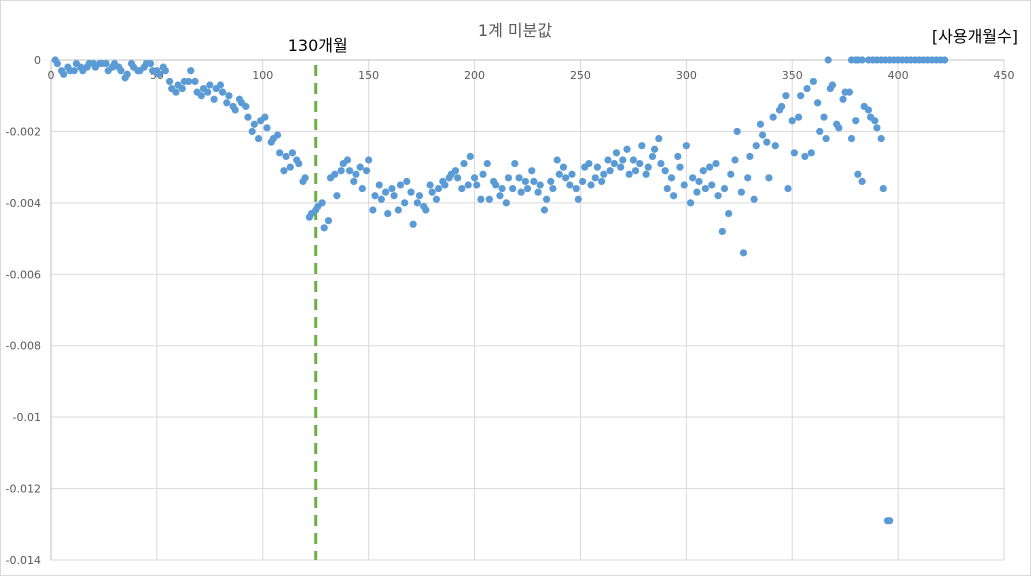  I want to click on y-tick-label: -0.012, so click(23, 489).